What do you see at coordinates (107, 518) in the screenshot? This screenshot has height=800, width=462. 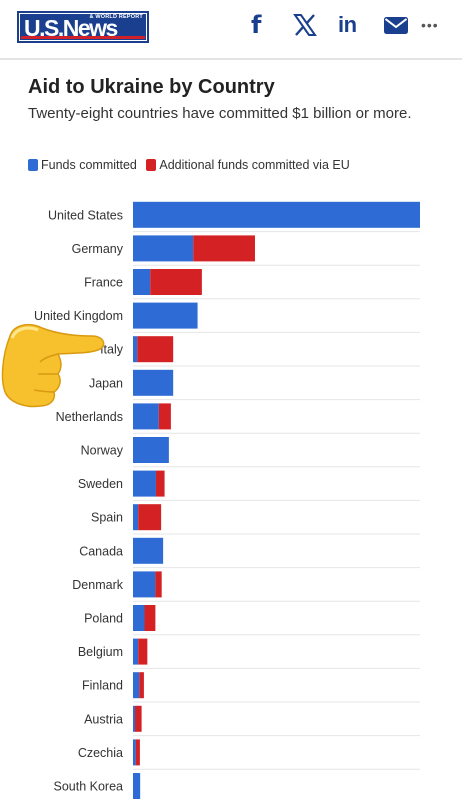 I see `category-label: Spain` at bounding box center [107, 518].